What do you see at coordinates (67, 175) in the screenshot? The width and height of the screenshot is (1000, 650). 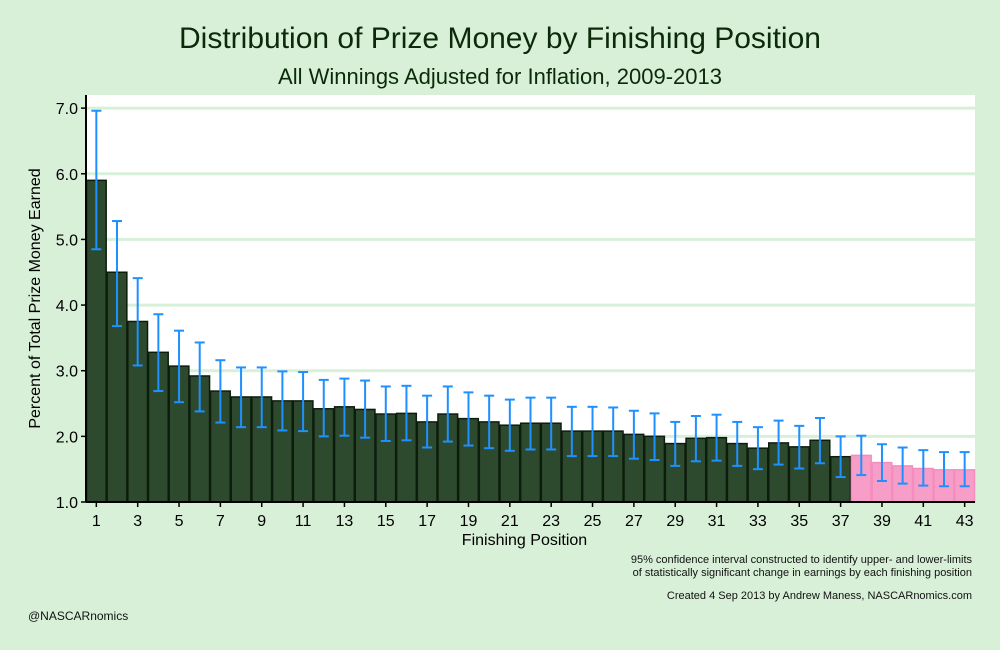 I see `y-tick-label: 6.0` at bounding box center [67, 175].